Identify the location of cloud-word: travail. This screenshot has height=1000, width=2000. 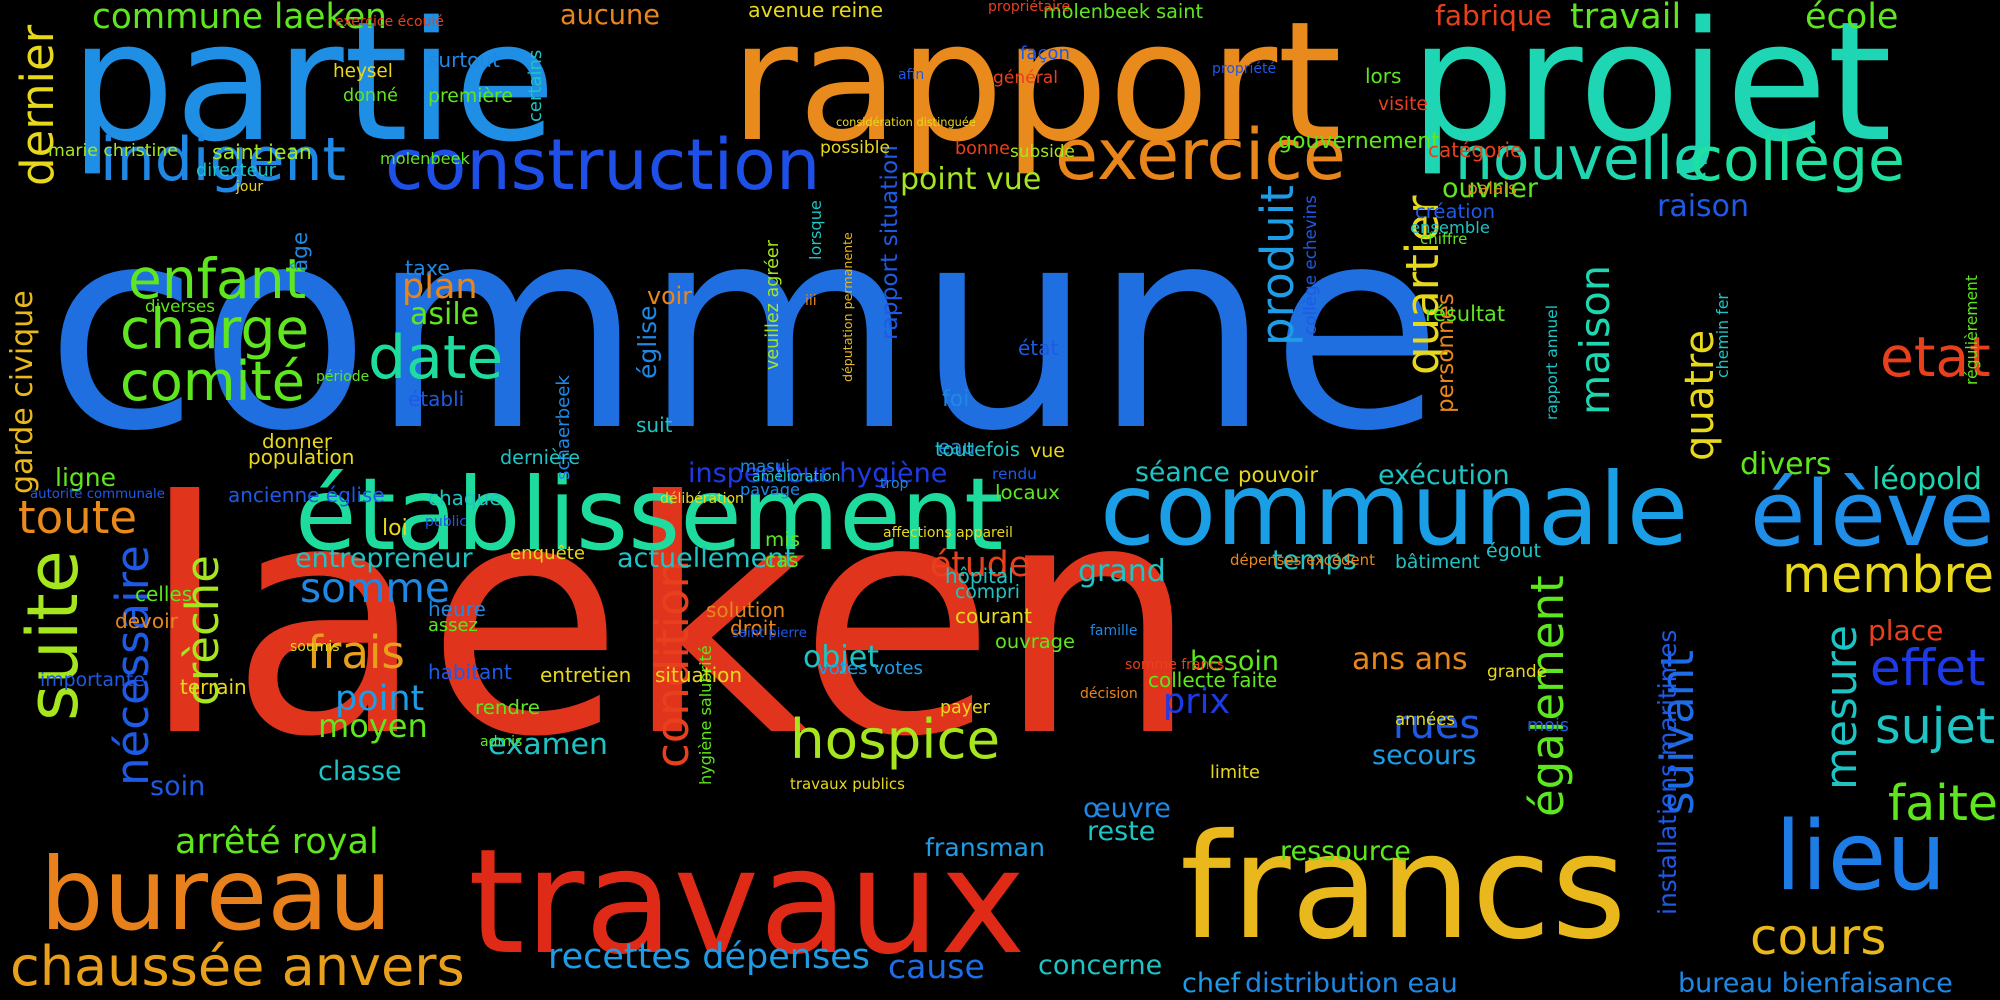
(1626, 18).